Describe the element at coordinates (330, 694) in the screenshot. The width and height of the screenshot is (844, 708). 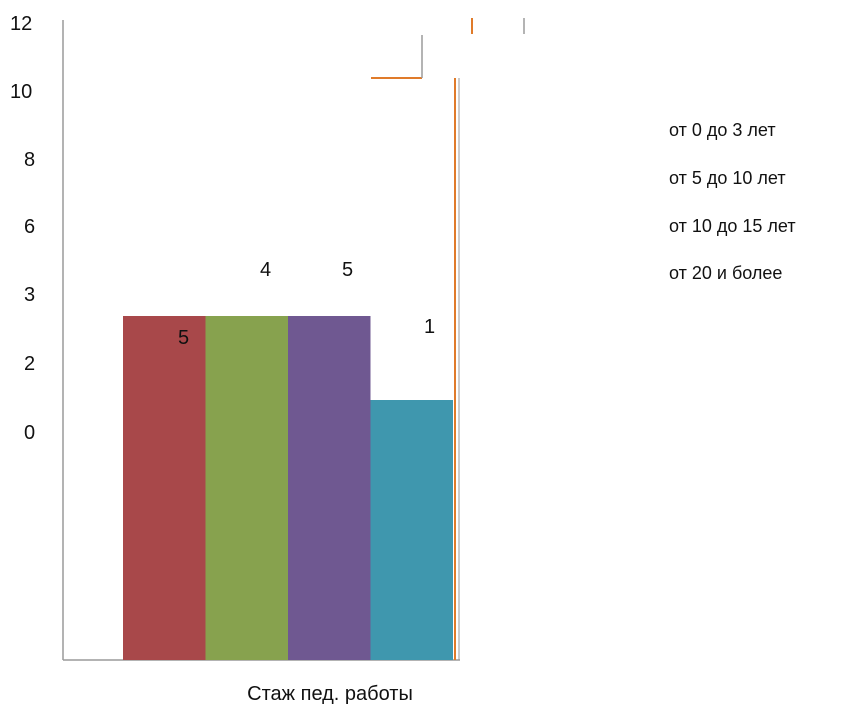
I see `x-axis-title: Стаж пед. работы` at that location.